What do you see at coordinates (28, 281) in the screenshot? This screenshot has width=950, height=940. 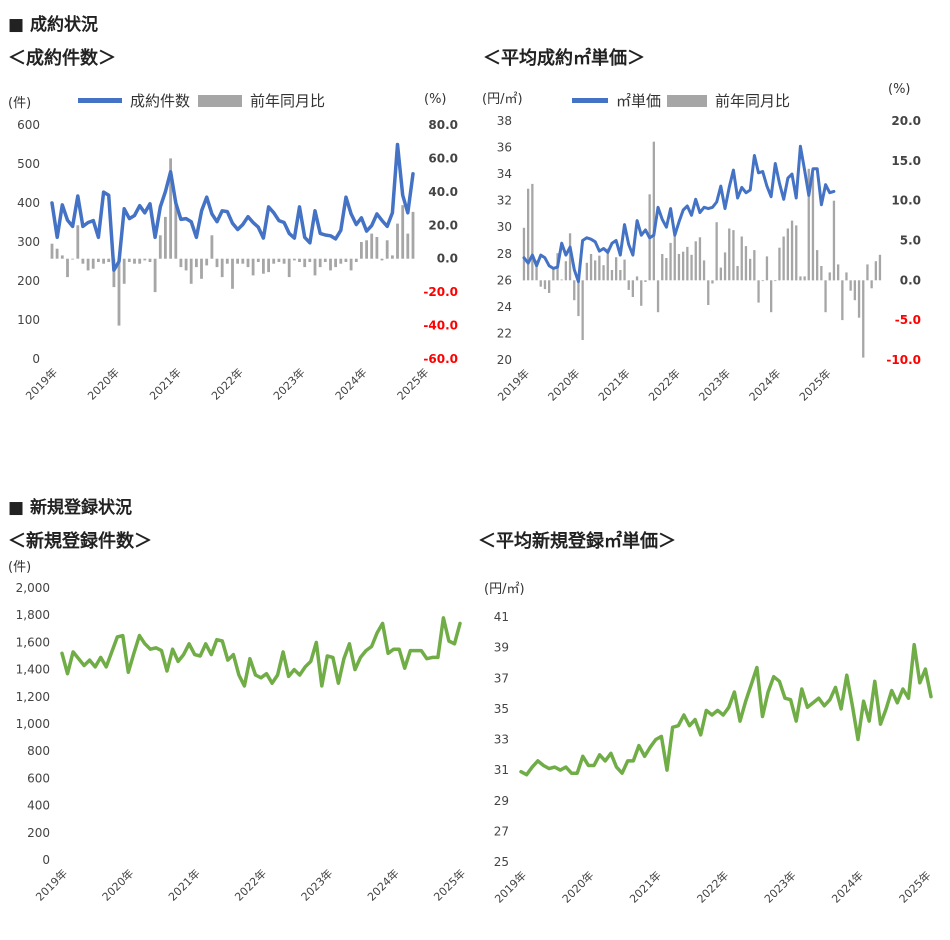 I see `y-tick-label: 200` at bounding box center [28, 281].